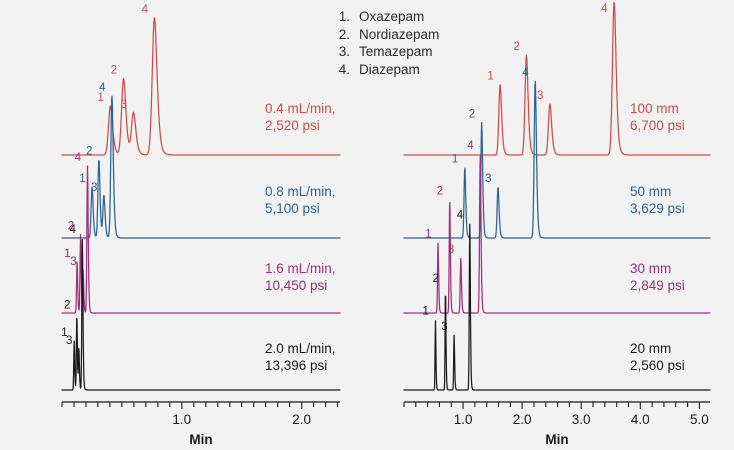 The height and width of the screenshot is (450, 734). Describe the element at coordinates (296, 365) in the screenshot. I see `annotation-line-2: 13,396 psi` at that location.